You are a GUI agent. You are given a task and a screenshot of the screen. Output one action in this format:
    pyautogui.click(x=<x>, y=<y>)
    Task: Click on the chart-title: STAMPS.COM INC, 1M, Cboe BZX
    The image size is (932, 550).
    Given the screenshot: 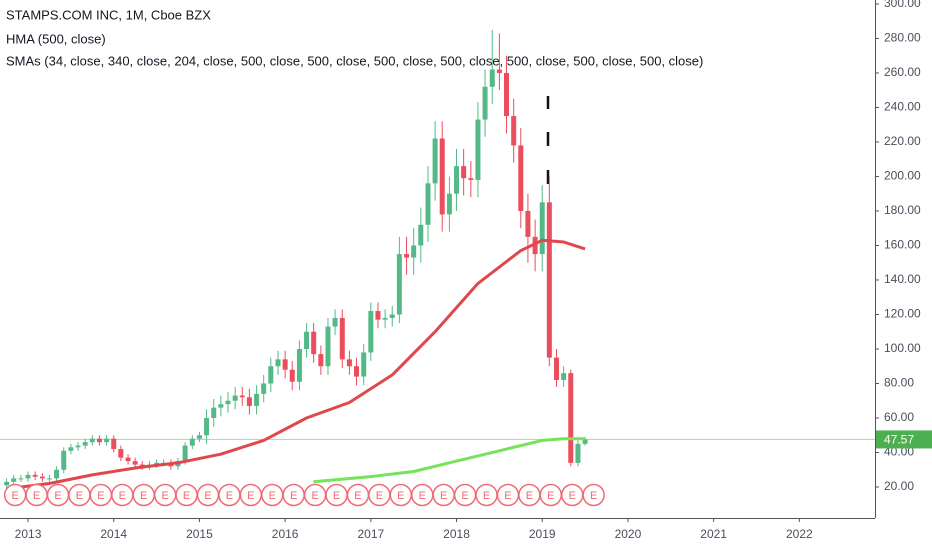 What is the action you would take?
    pyautogui.click(x=108, y=14)
    